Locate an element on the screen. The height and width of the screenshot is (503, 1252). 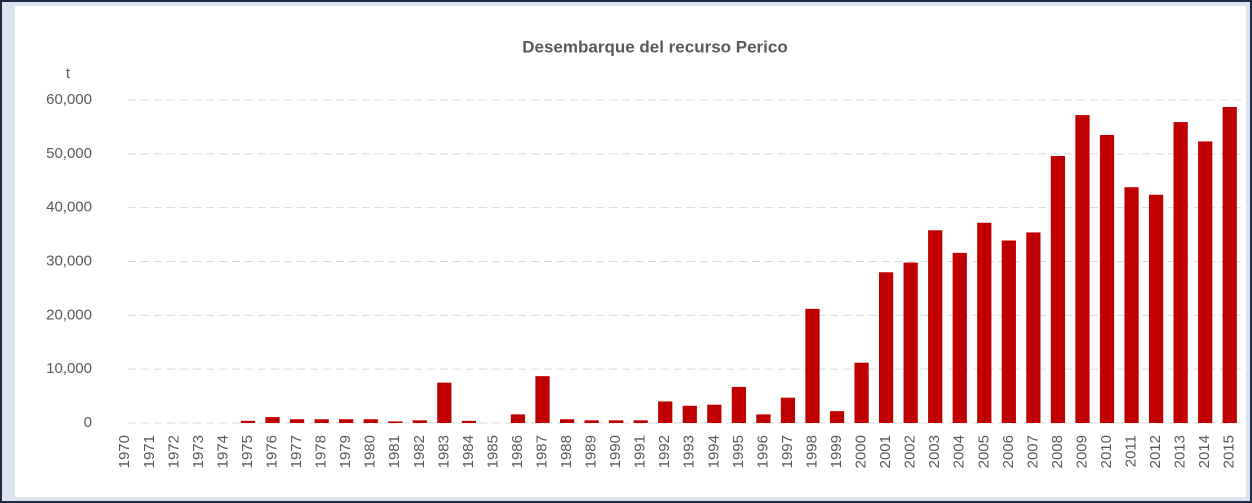
x-tick-label: 1992 is located at coordinates (664, 451).